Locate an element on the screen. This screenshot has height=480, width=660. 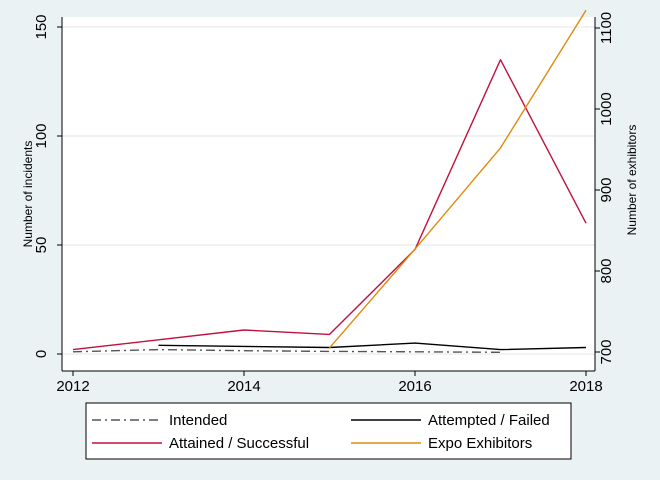
legend-box is located at coordinates (328, 431).